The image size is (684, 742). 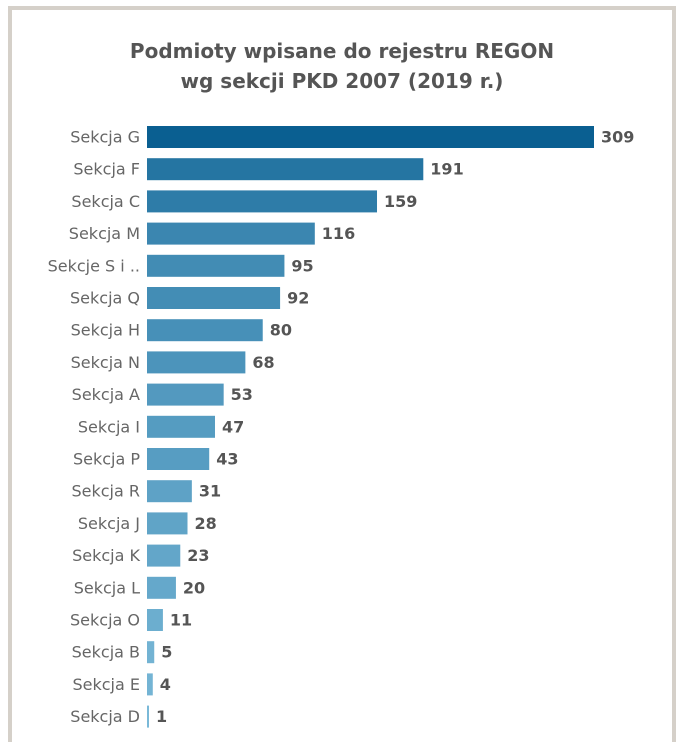 I want to click on category-label: Sekcja F, so click(x=106, y=169).